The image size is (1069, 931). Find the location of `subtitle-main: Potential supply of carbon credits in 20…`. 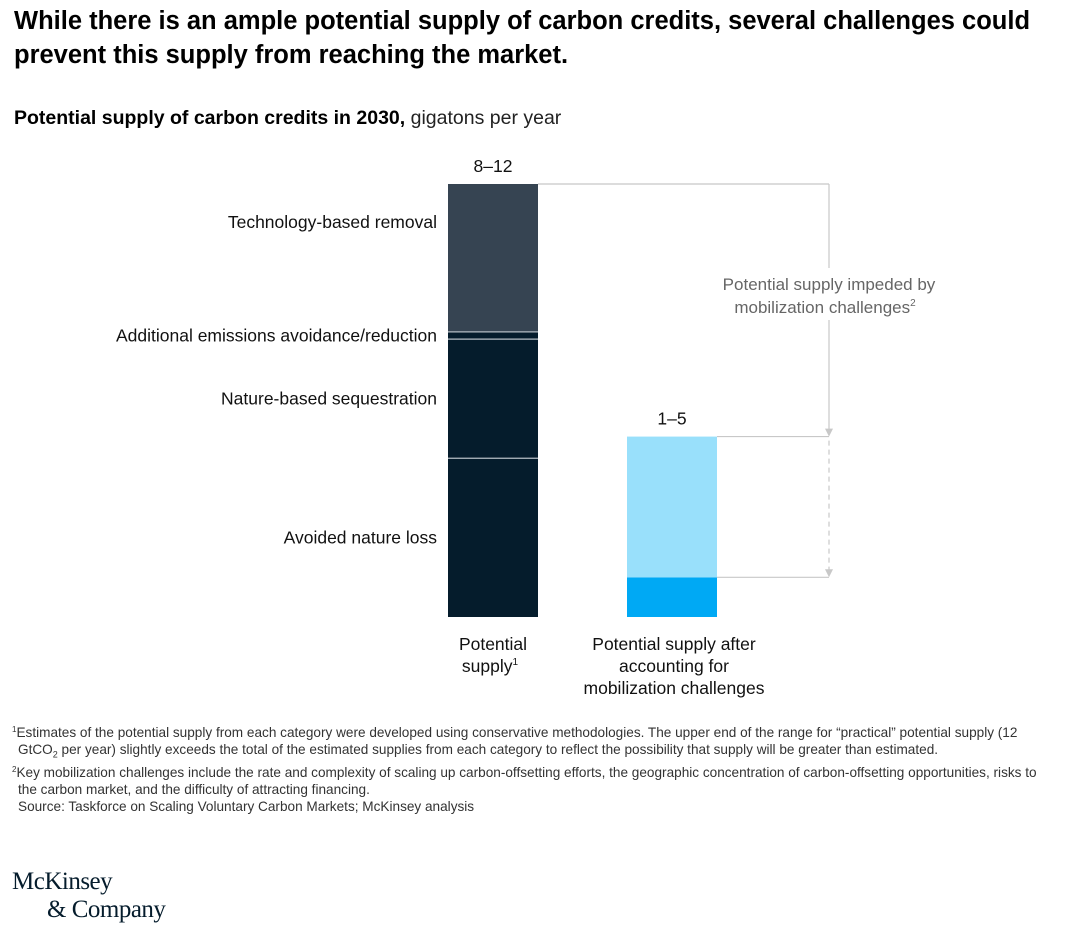

subtitle-main: Potential supply of carbon credits in 20… is located at coordinates (210, 118).